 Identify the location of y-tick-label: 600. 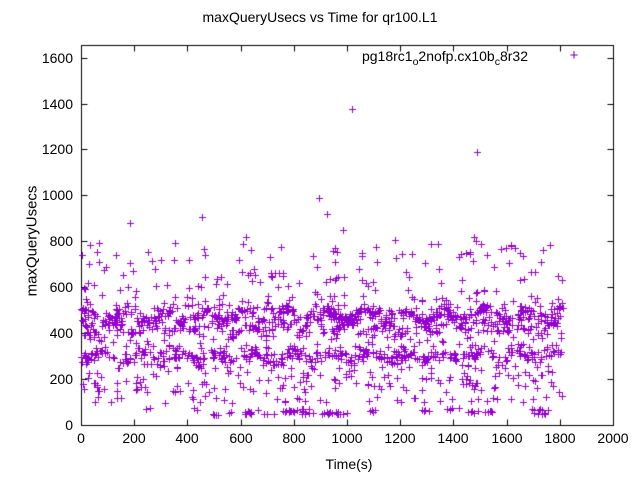
(61, 287).